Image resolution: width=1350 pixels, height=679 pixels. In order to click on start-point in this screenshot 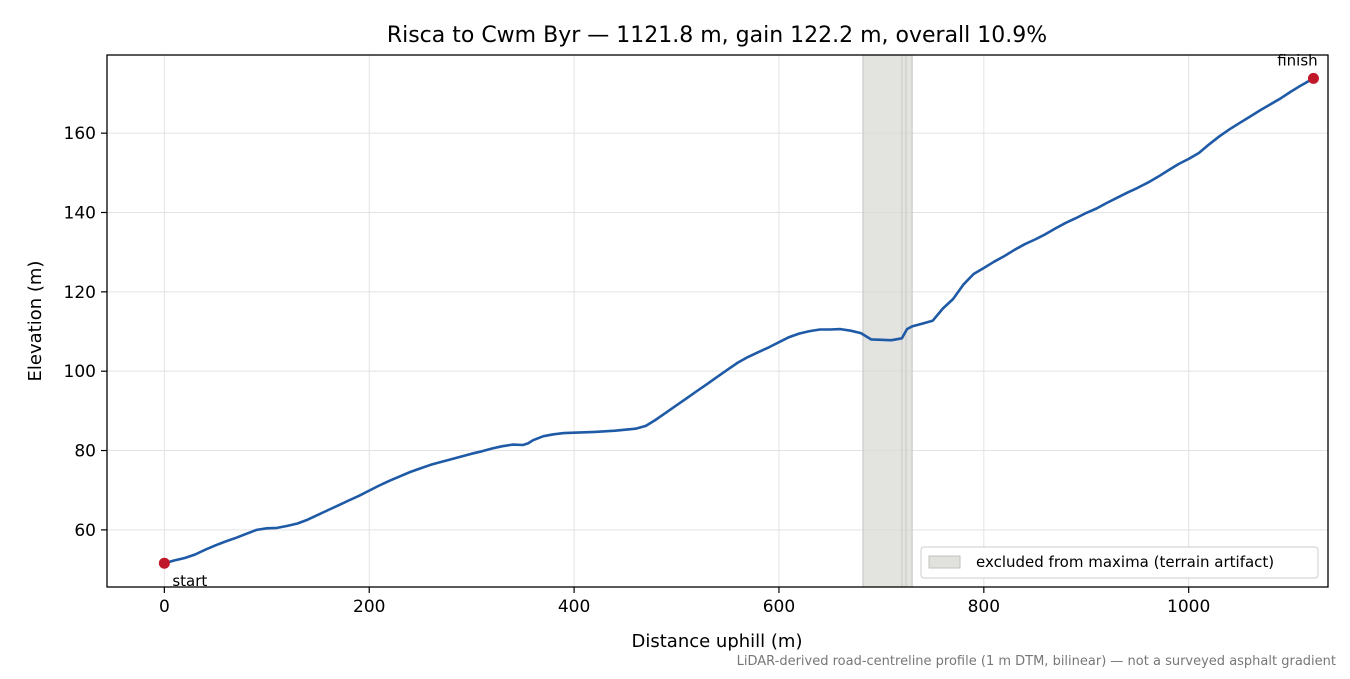, I will do `click(164, 563)`.